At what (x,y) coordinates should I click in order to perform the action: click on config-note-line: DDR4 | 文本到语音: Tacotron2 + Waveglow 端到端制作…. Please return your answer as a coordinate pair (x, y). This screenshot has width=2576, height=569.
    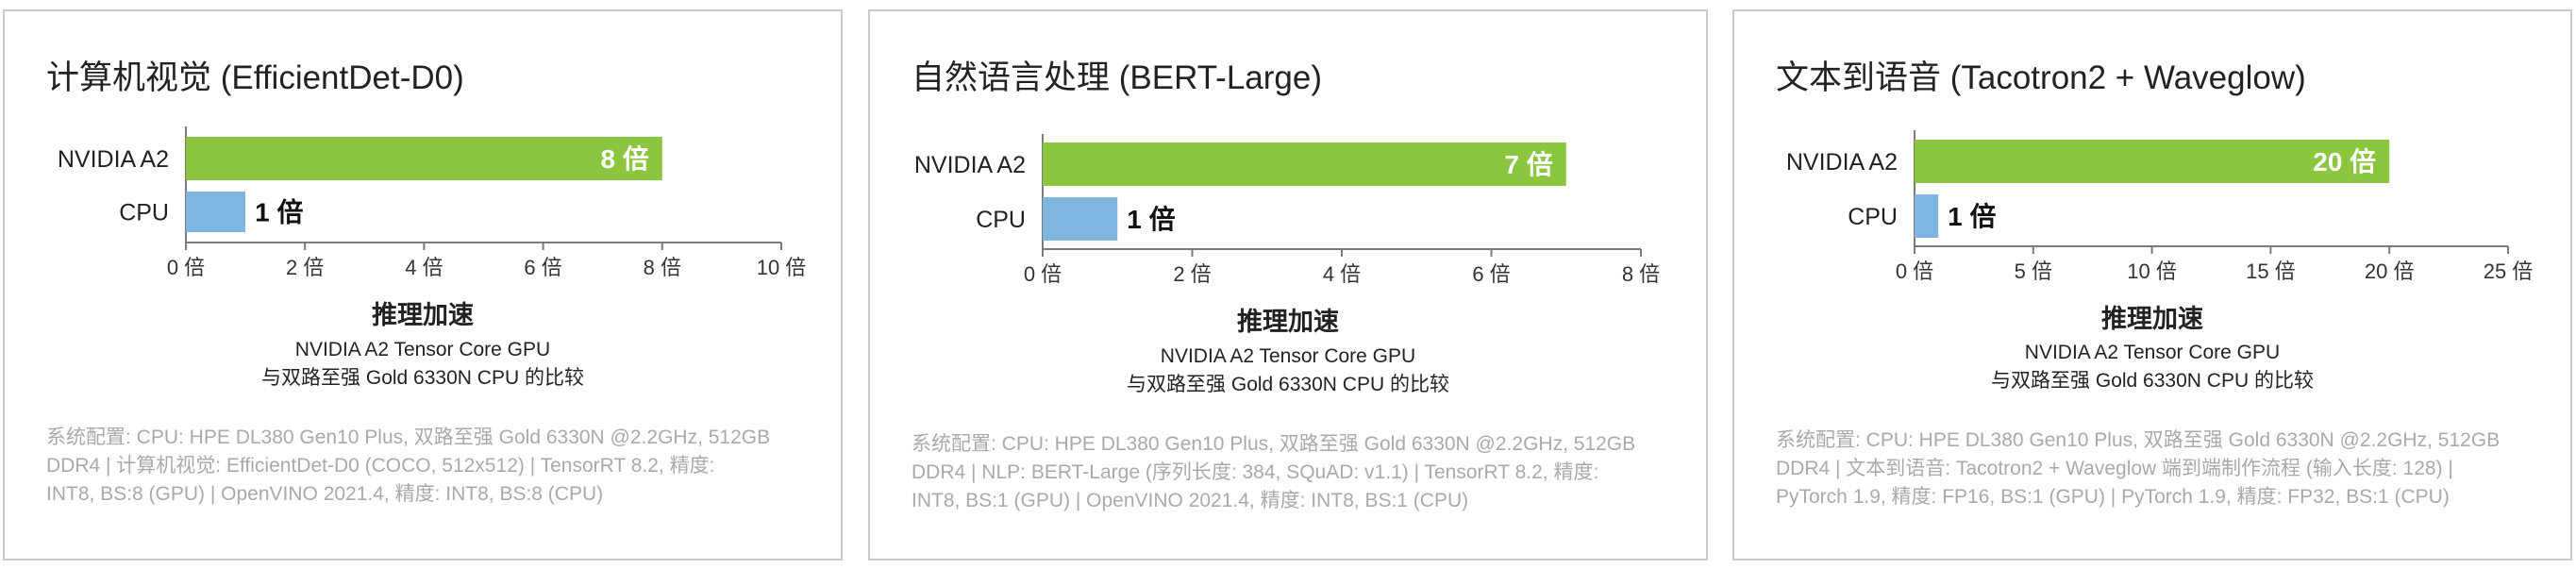
    Looking at the image, I should click on (2114, 469).